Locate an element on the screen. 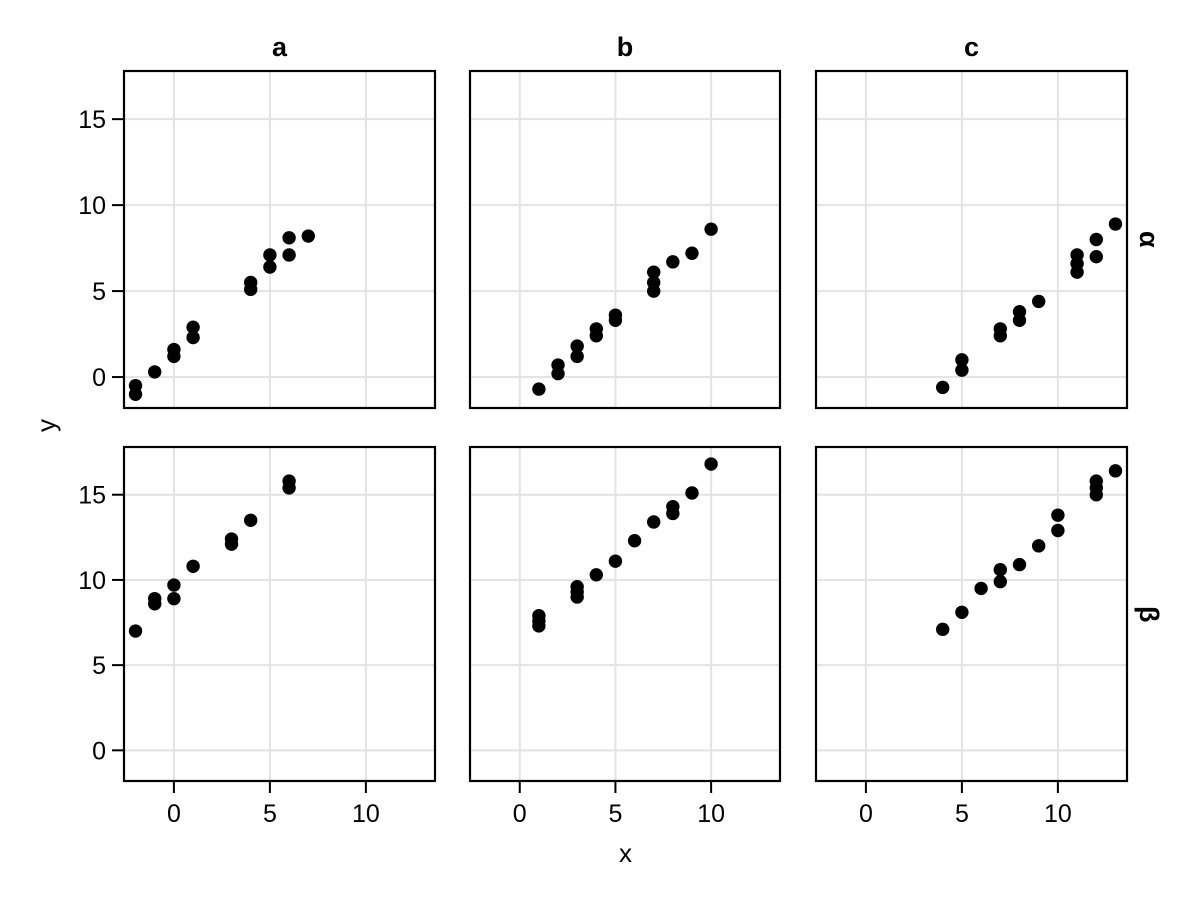 This screenshot has height=900, width=1200. facet-strip-column-a: a is located at coordinates (279, 47).